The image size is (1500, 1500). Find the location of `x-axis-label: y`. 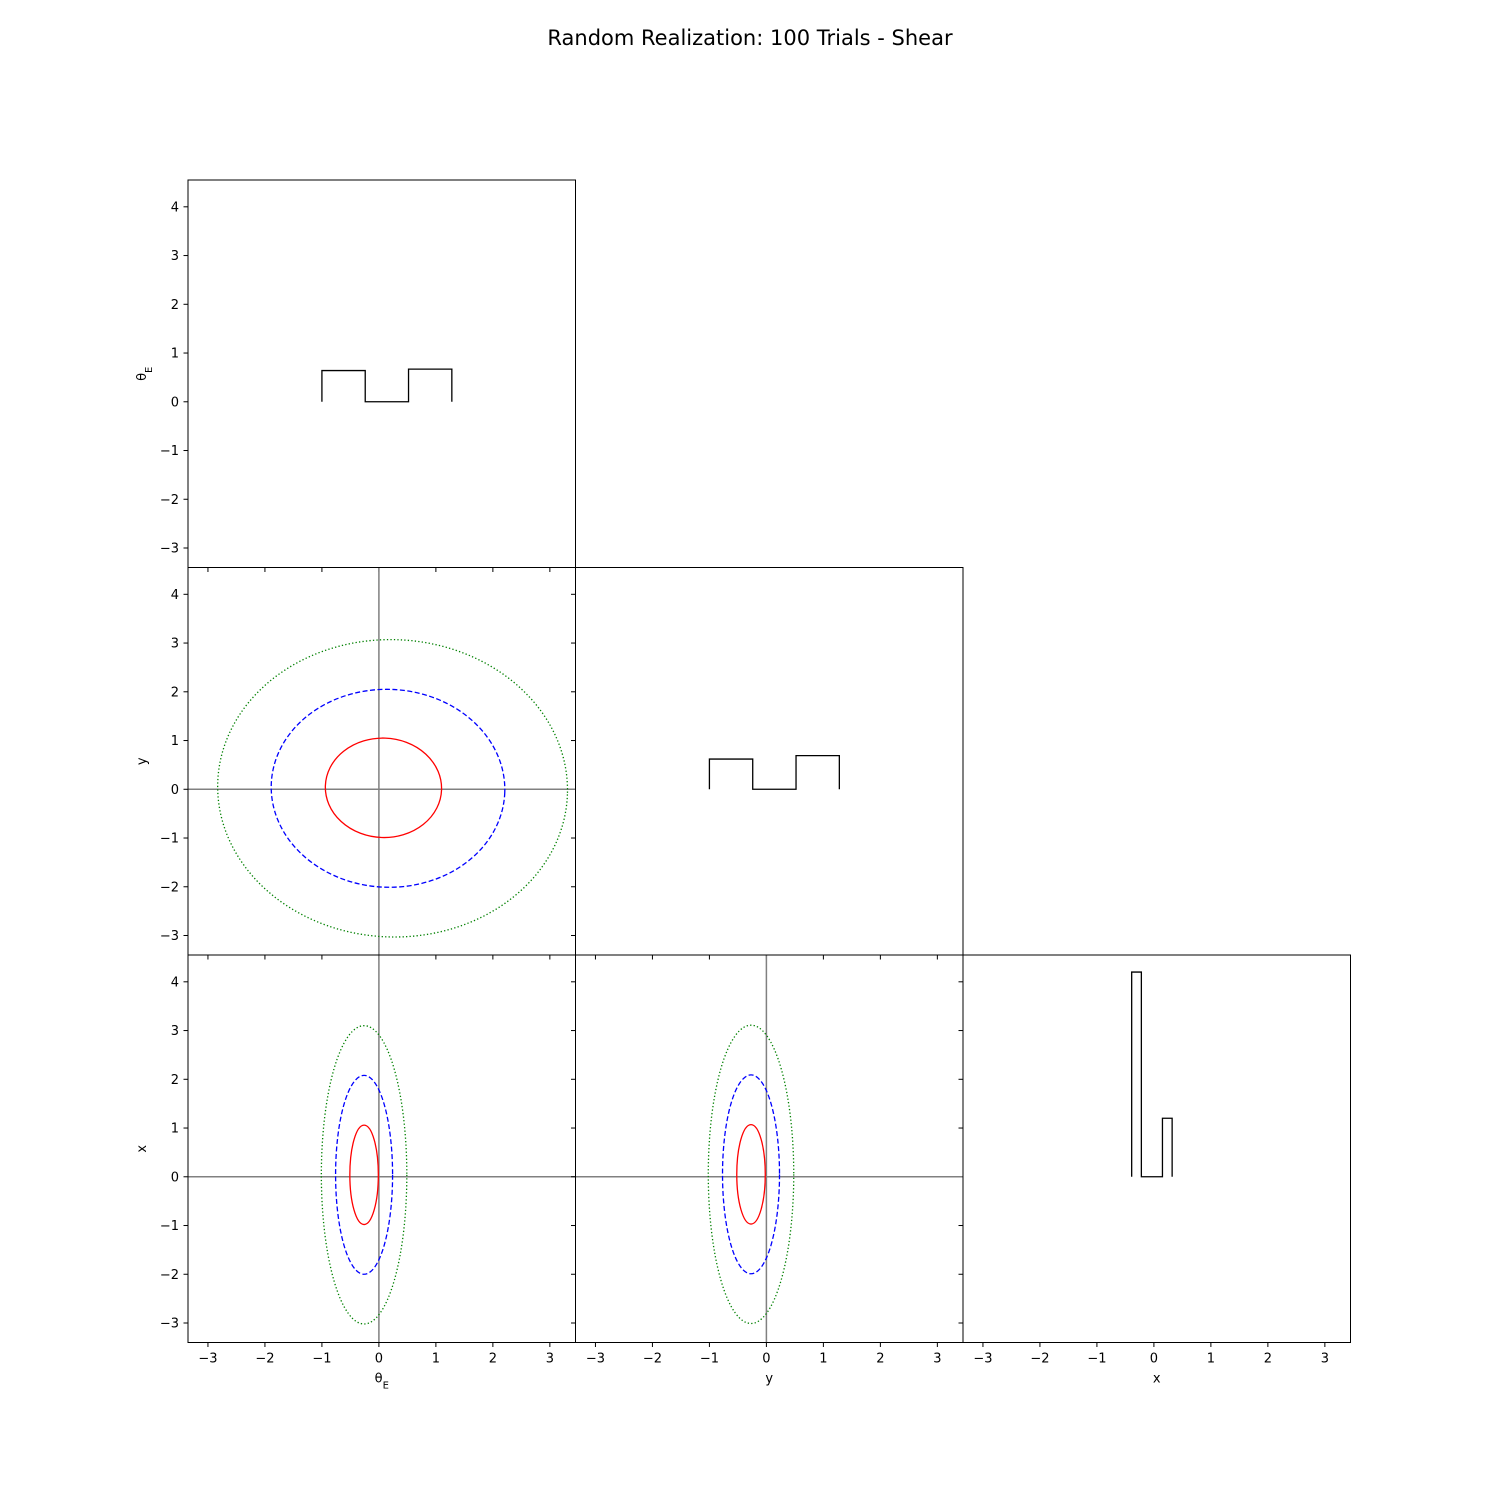

x-axis-label: y is located at coordinates (769, 1379).